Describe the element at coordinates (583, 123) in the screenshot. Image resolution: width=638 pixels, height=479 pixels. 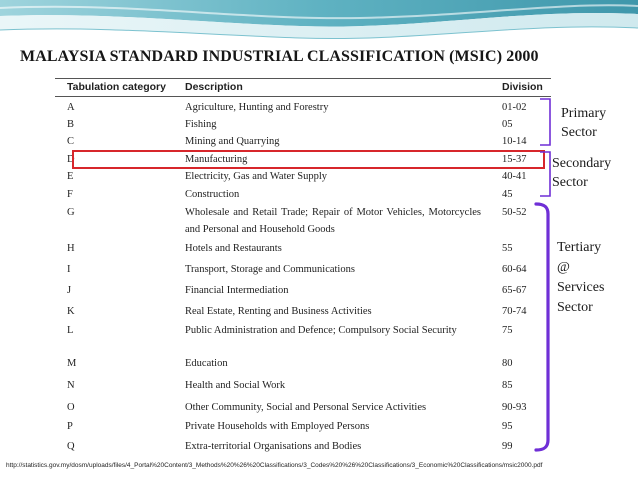
I see `primary-sector-label: Primary Sector` at that location.